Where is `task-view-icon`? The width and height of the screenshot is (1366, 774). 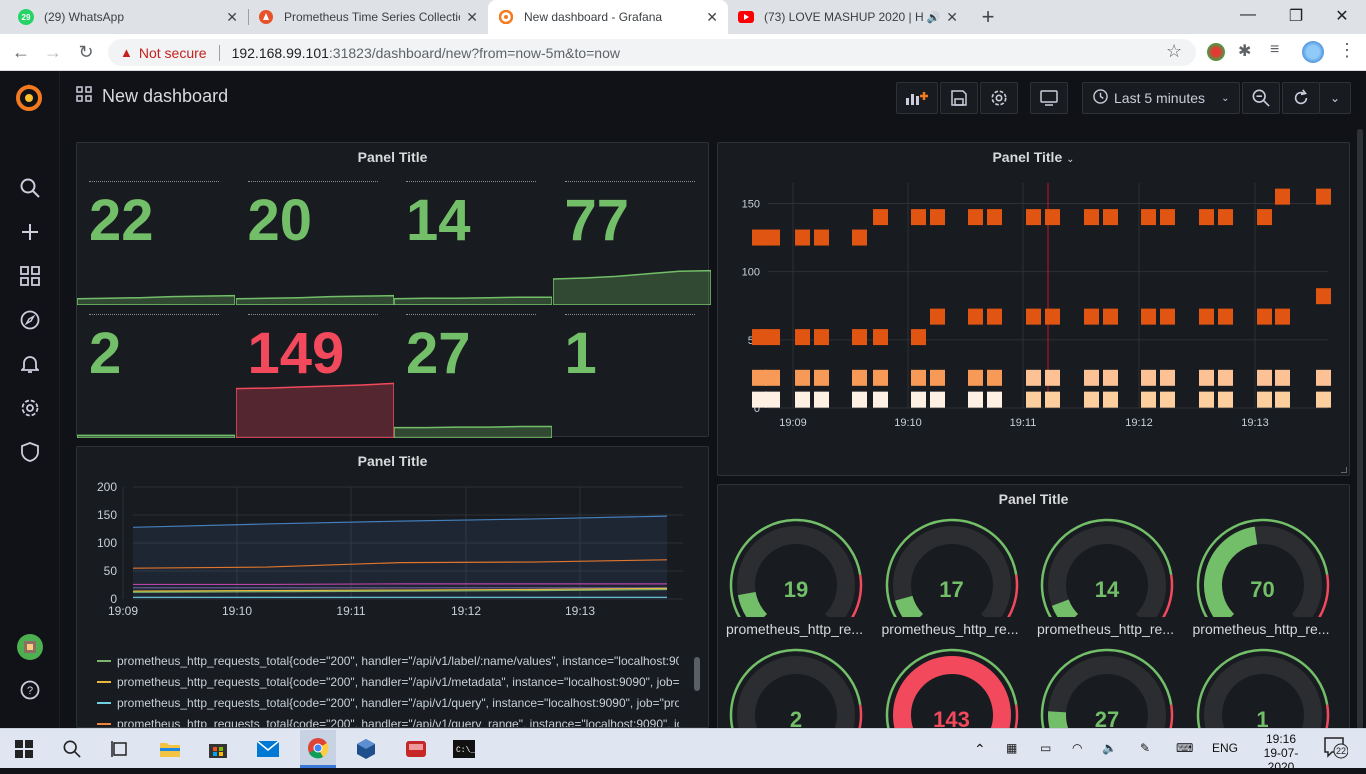
task-view-icon is located at coordinates (120, 749).